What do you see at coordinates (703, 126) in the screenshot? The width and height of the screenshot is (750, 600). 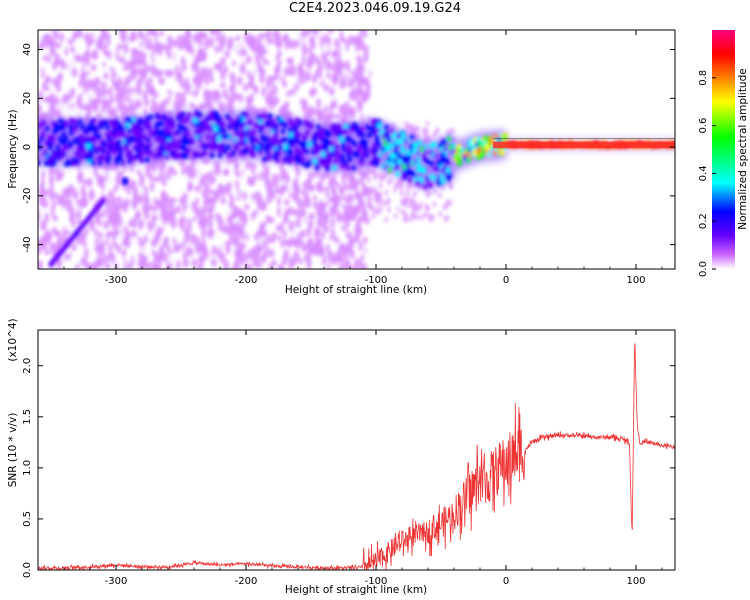 I see `colorbar-tick-label: 0.6` at bounding box center [703, 126].